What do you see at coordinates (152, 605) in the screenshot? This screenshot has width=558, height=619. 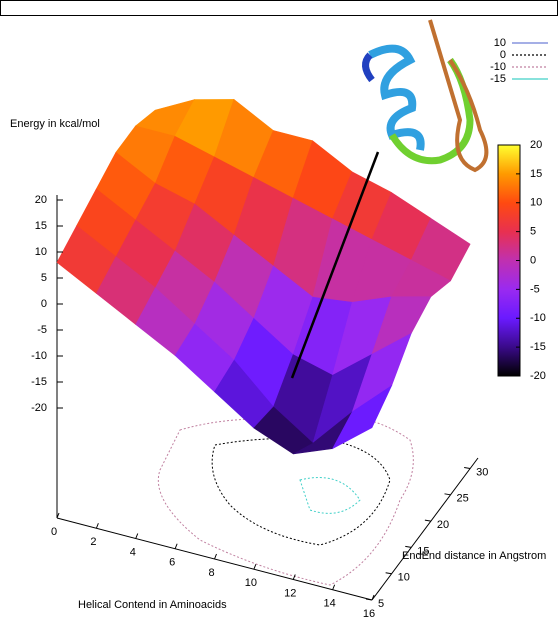 I see `x-axis-label: Helical Contend in Aminoacids` at bounding box center [152, 605].